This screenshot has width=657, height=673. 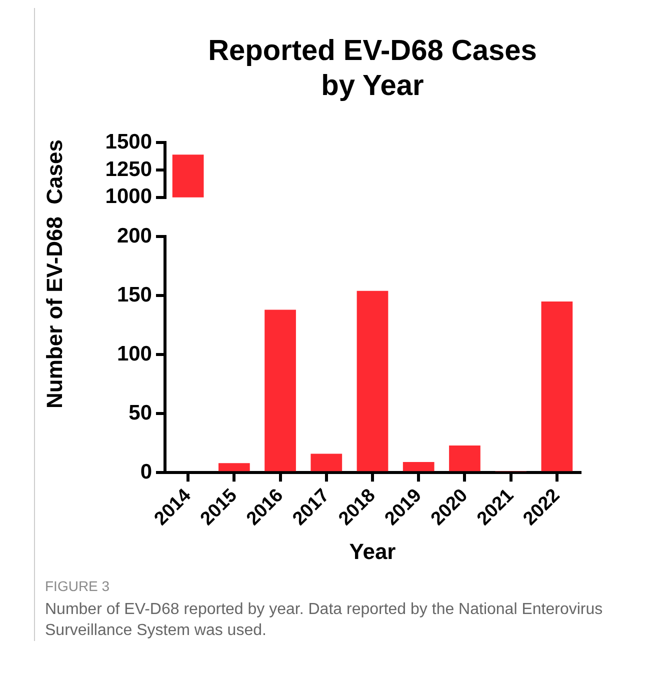 I want to click on y-tick-label: 150, so click(x=134, y=294).